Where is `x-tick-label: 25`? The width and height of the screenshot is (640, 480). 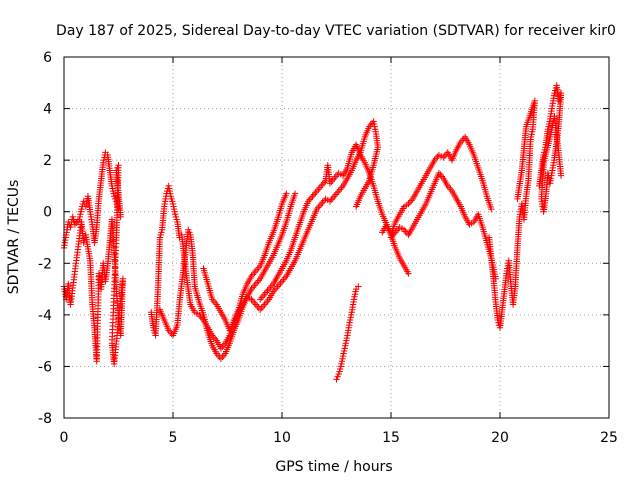 x-tick-label: 25 is located at coordinates (609, 438).